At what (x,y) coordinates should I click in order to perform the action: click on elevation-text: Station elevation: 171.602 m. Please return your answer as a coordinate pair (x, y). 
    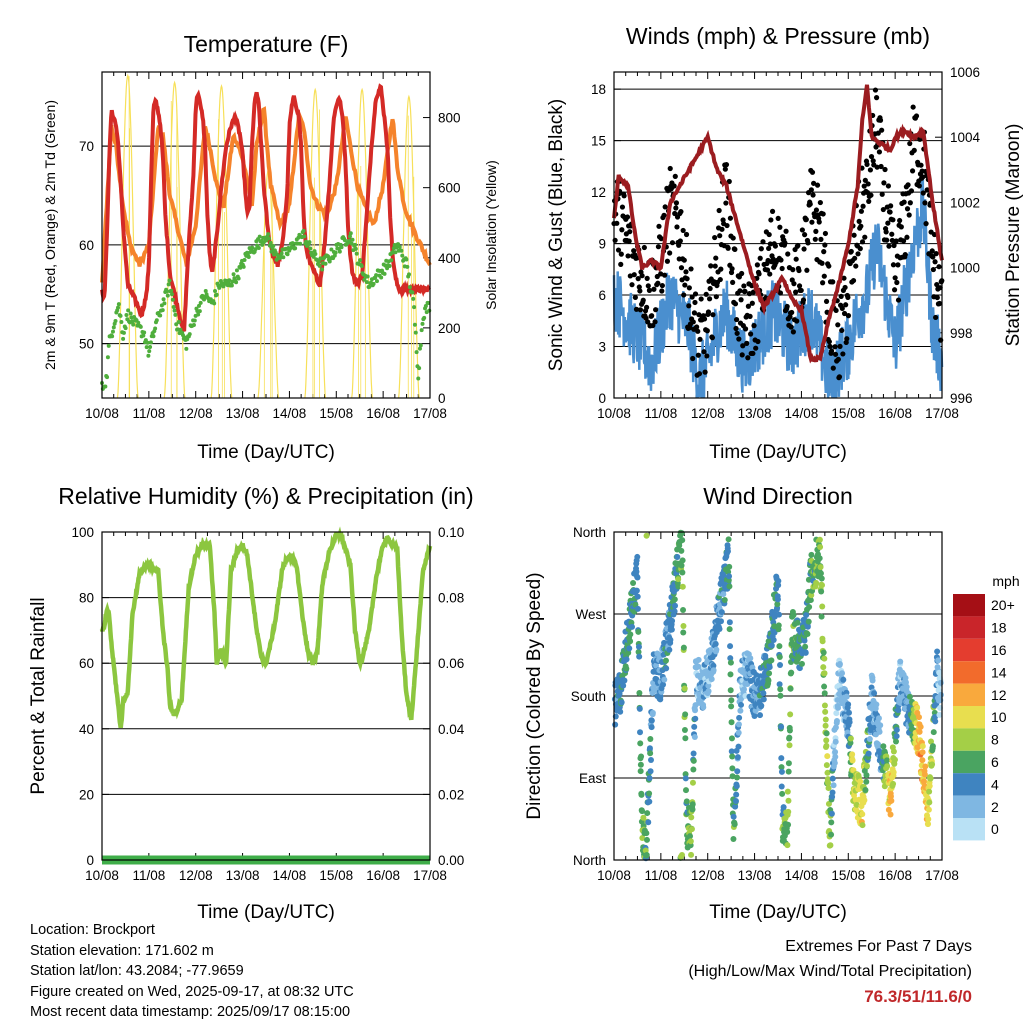
    Looking at the image, I should click on (122, 950).